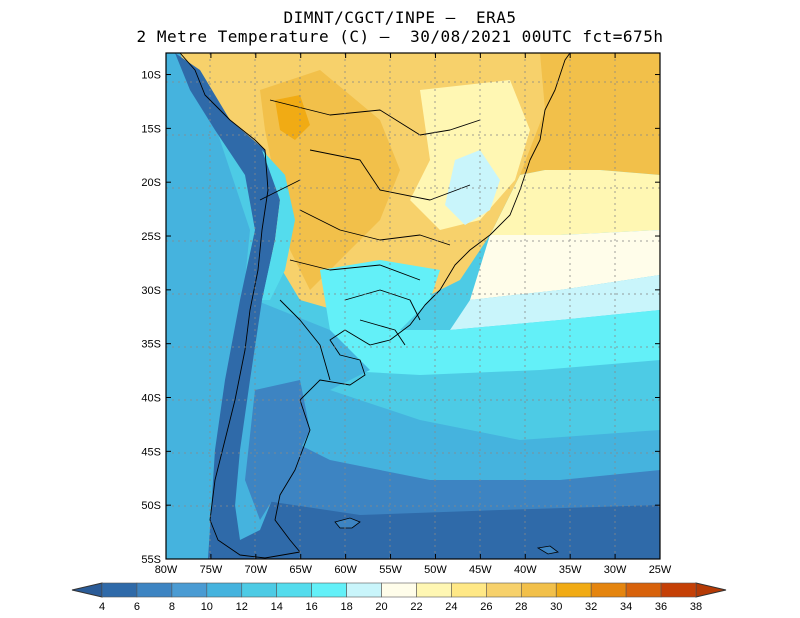  Describe the element at coordinates (525, 570) in the screenshot. I see `lon-label: 40W` at that location.